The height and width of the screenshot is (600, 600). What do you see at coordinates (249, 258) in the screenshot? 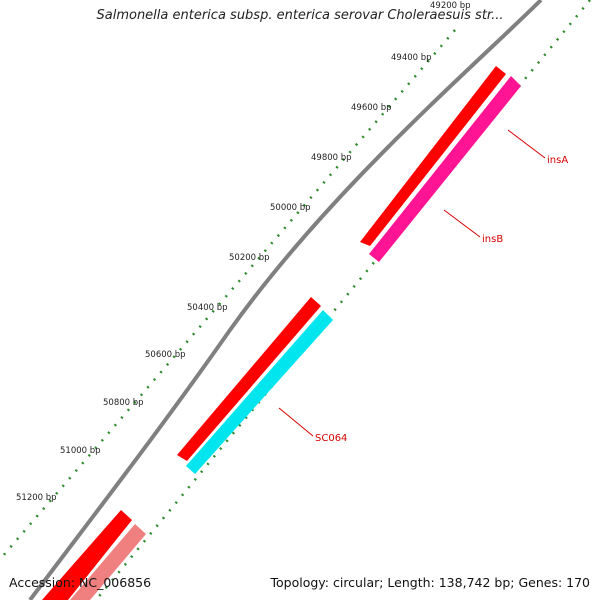
I see `tick-label: 50200 bp` at bounding box center [249, 258].